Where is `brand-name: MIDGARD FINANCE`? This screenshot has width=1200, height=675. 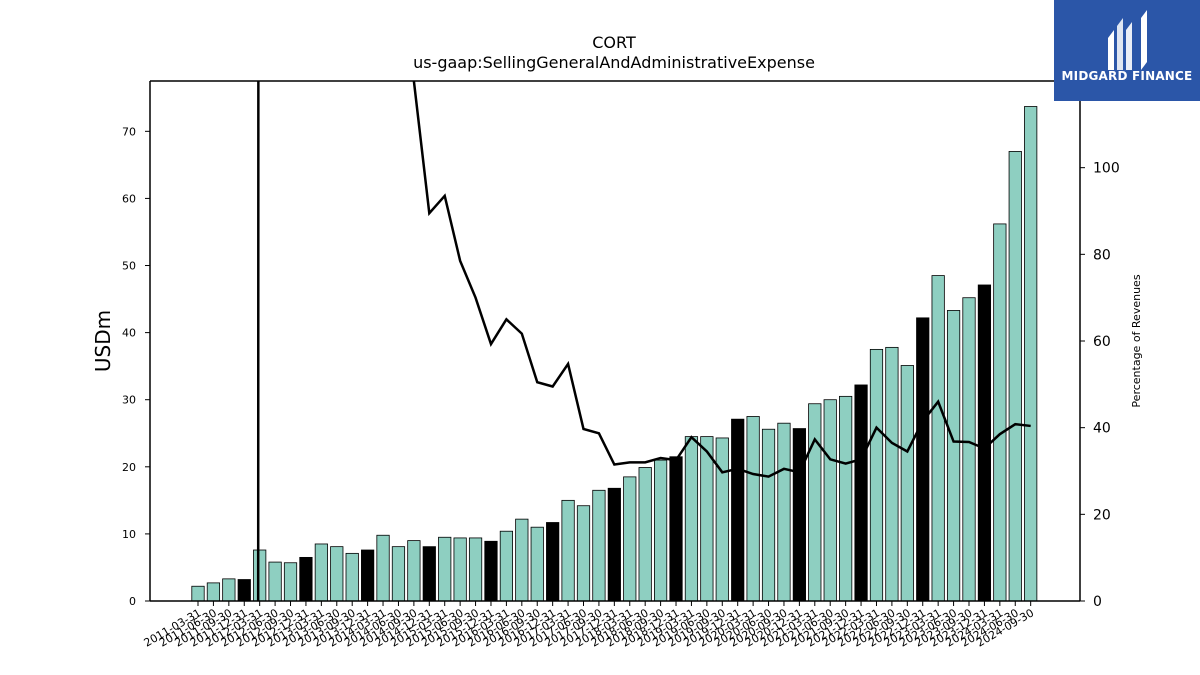
brand-name: MIDGARD FINANCE is located at coordinates (1127, 76).